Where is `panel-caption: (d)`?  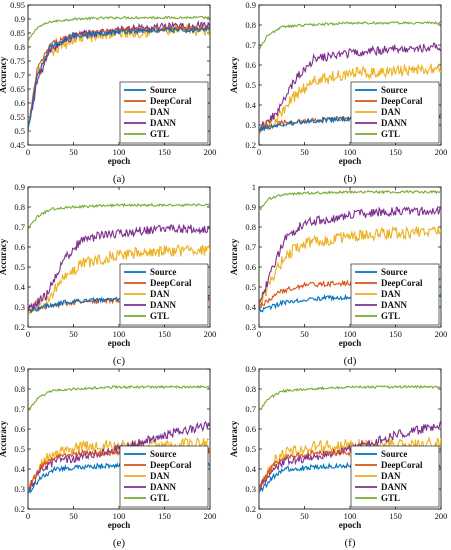 panel-caption: (d) is located at coordinates (350, 361).